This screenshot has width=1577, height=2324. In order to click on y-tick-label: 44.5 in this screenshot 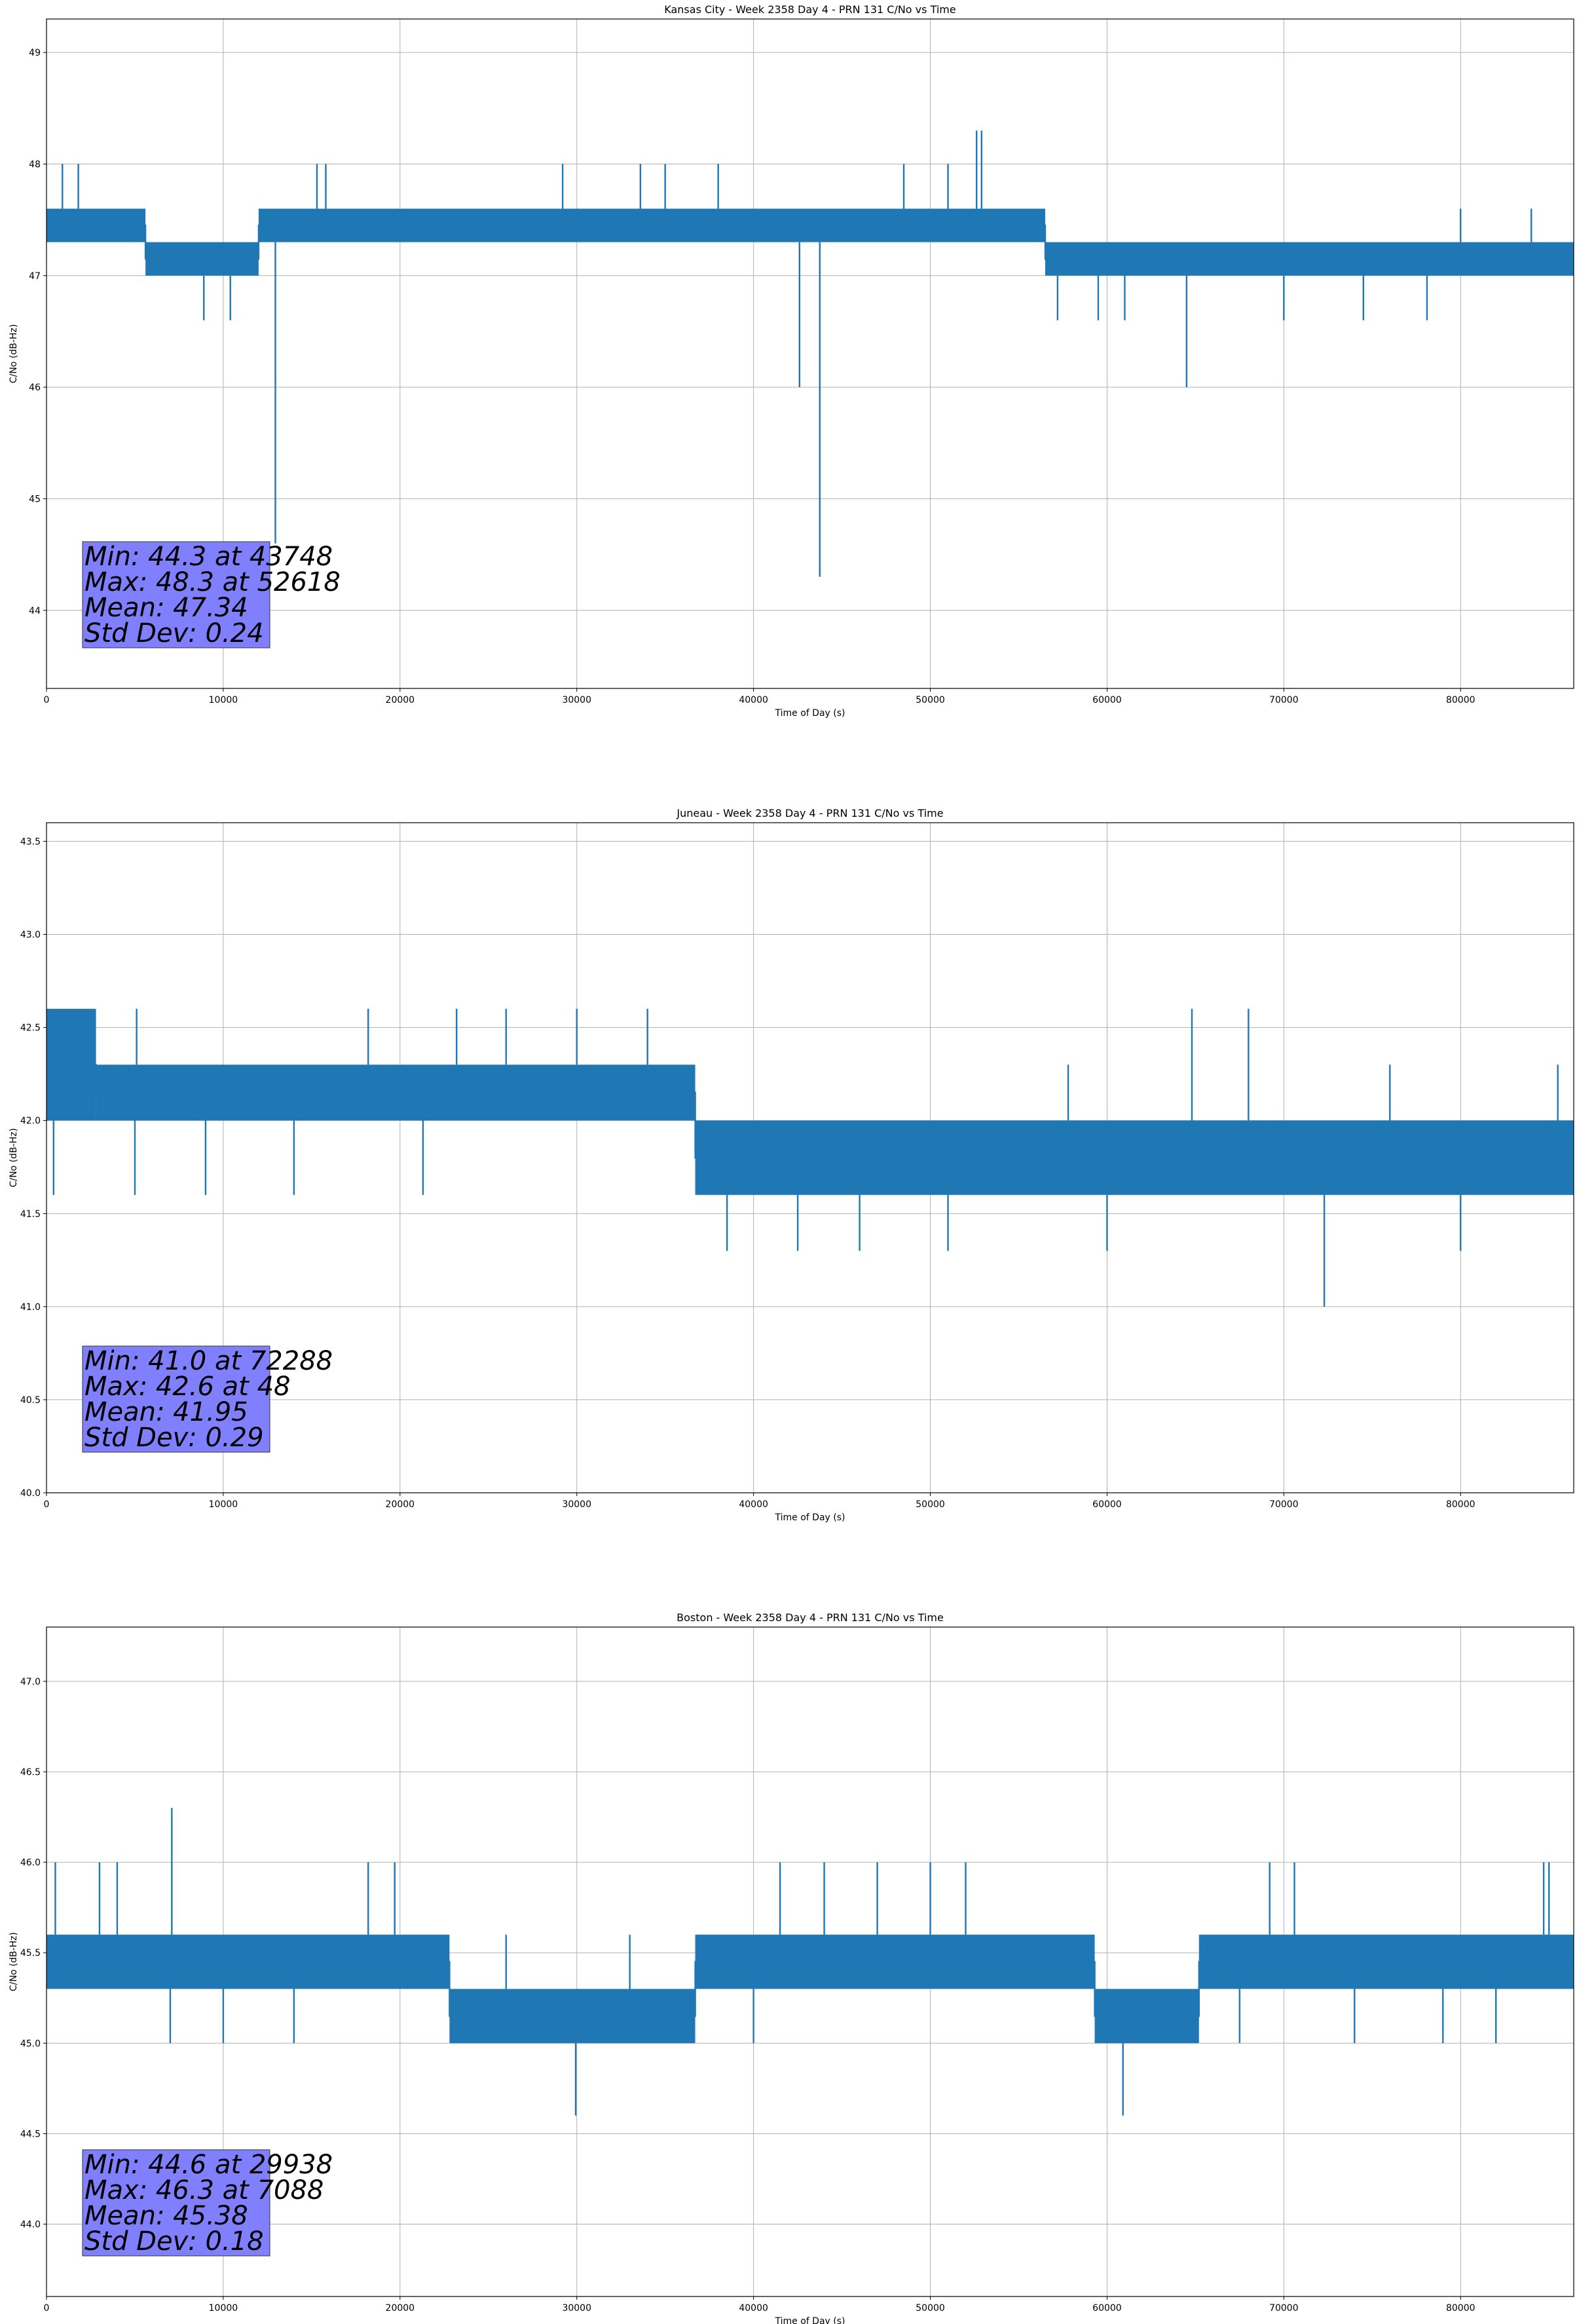, I will do `click(30, 2134)`.